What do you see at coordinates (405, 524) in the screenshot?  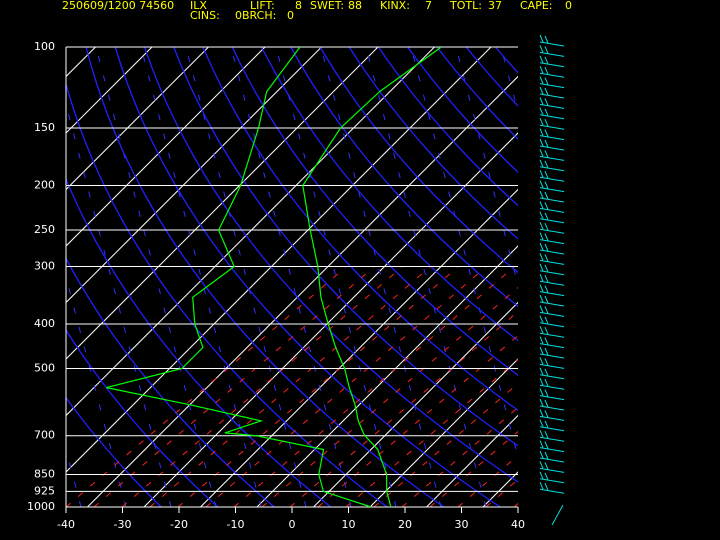 I see `x-tick-label: 20` at bounding box center [405, 524].